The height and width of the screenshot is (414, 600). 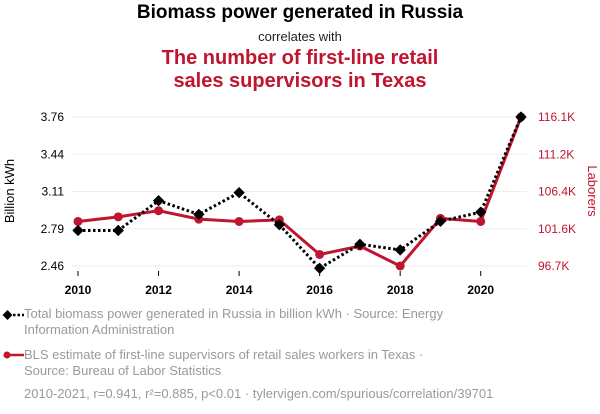 I want to click on legend-text-supervisors-line2: Source: Bureau of Labor Statistics, so click(x=123, y=370).